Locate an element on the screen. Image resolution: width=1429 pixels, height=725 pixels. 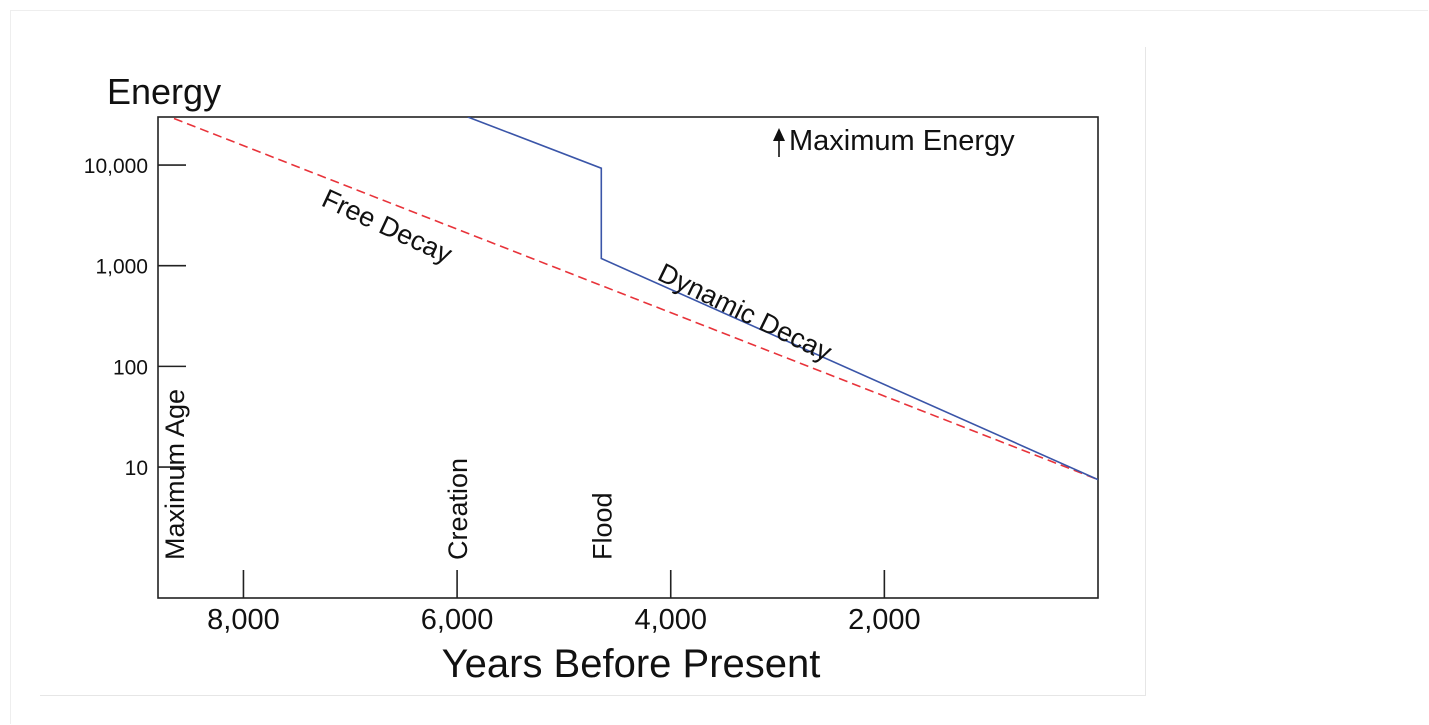
x-axis-label: Years Before Present is located at coordinates (631, 664).